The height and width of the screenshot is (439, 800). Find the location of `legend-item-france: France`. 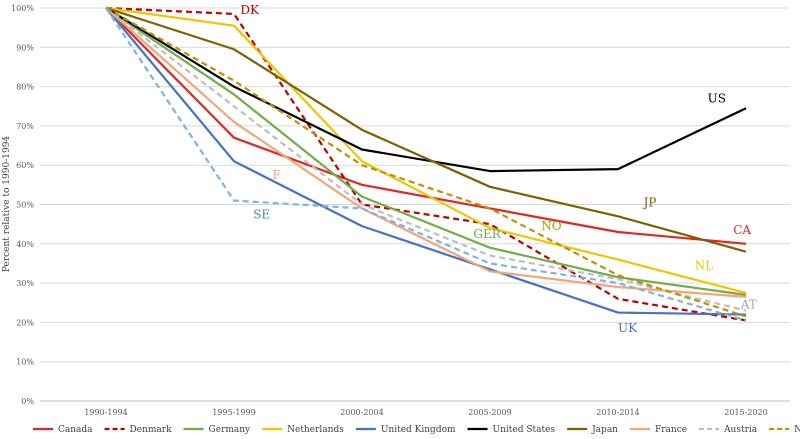

legend-item-france: France is located at coordinates (658, 430).